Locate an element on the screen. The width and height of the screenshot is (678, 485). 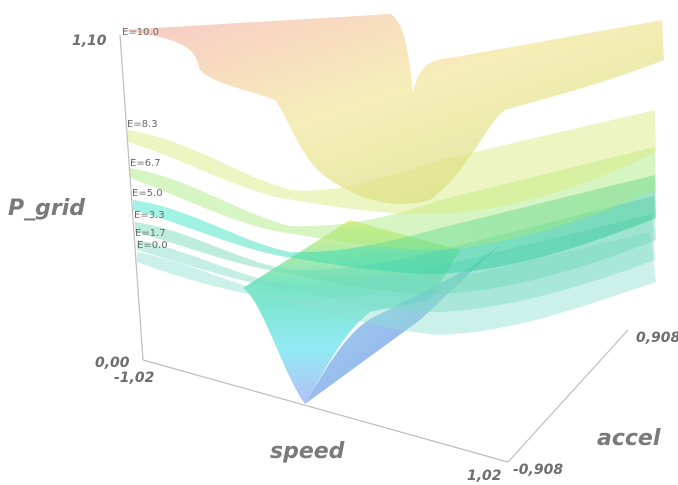
x-max-tick: 1,02 is located at coordinates (484, 476).